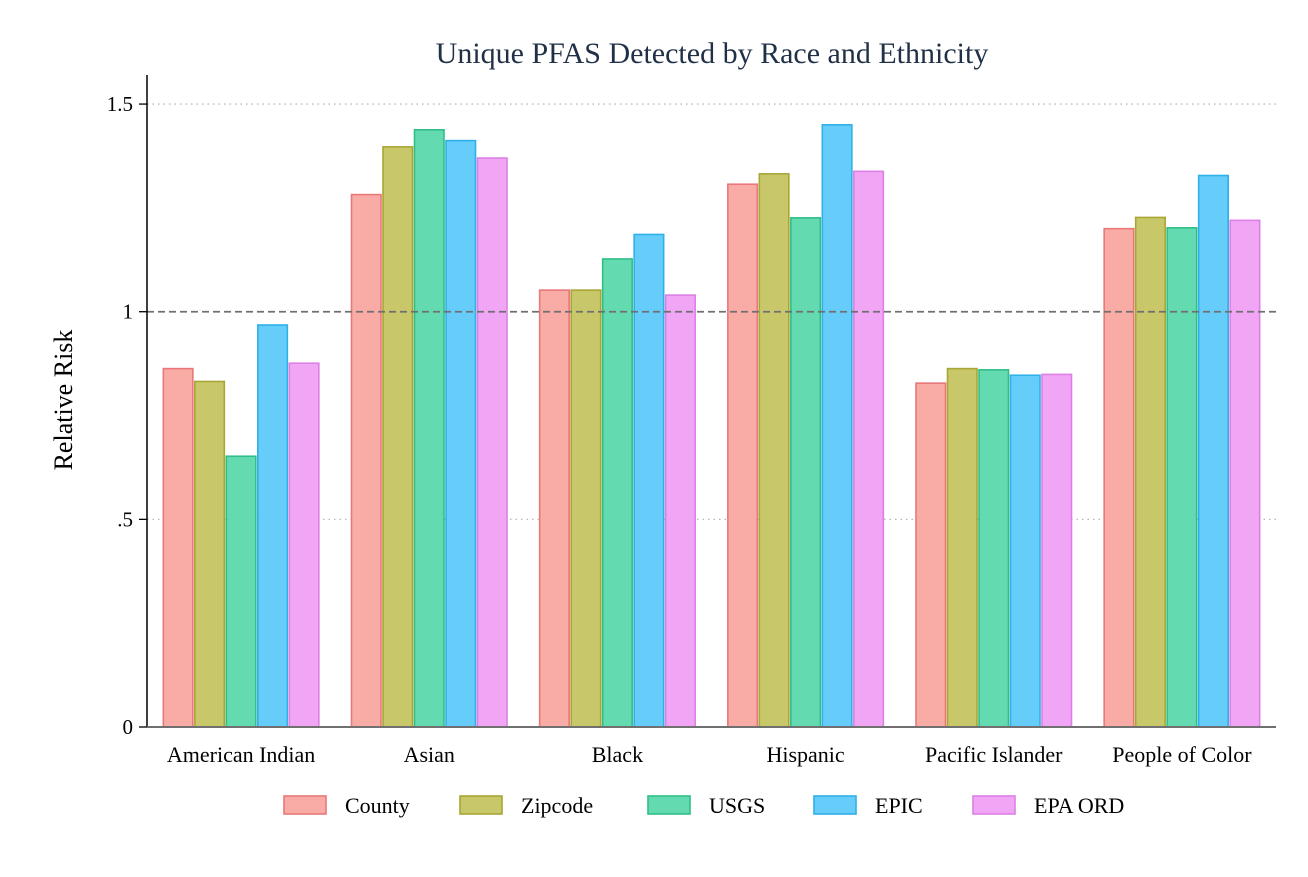 The width and height of the screenshot is (1308, 877). Describe the element at coordinates (128, 312) in the screenshot. I see `y-tick-label: 1` at that location.